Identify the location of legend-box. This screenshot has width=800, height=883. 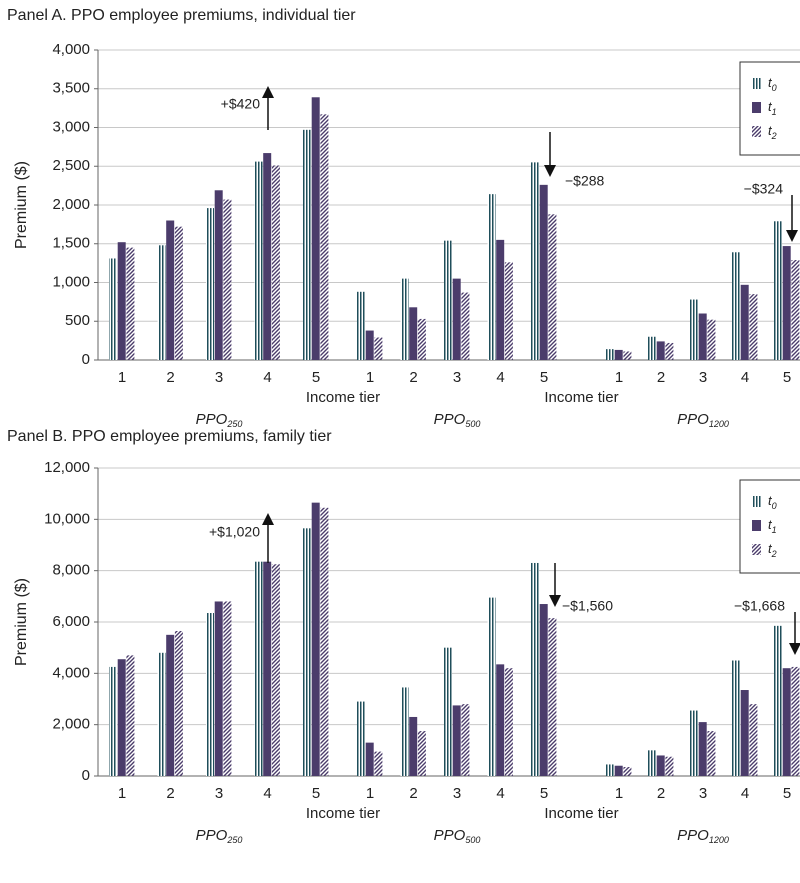
(769, 526).